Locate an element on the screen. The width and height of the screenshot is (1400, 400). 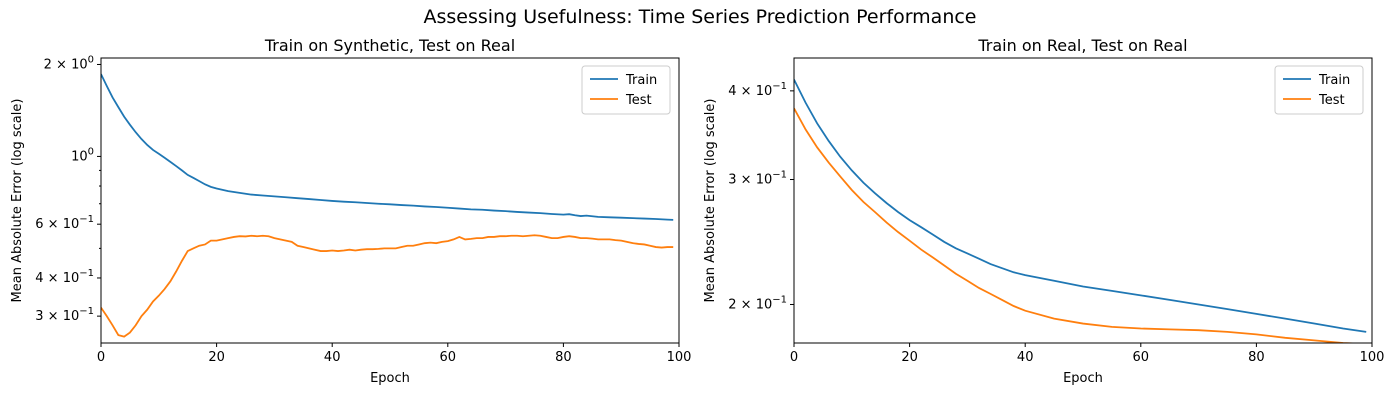
left-x-tick-label: 80 is located at coordinates (563, 357).